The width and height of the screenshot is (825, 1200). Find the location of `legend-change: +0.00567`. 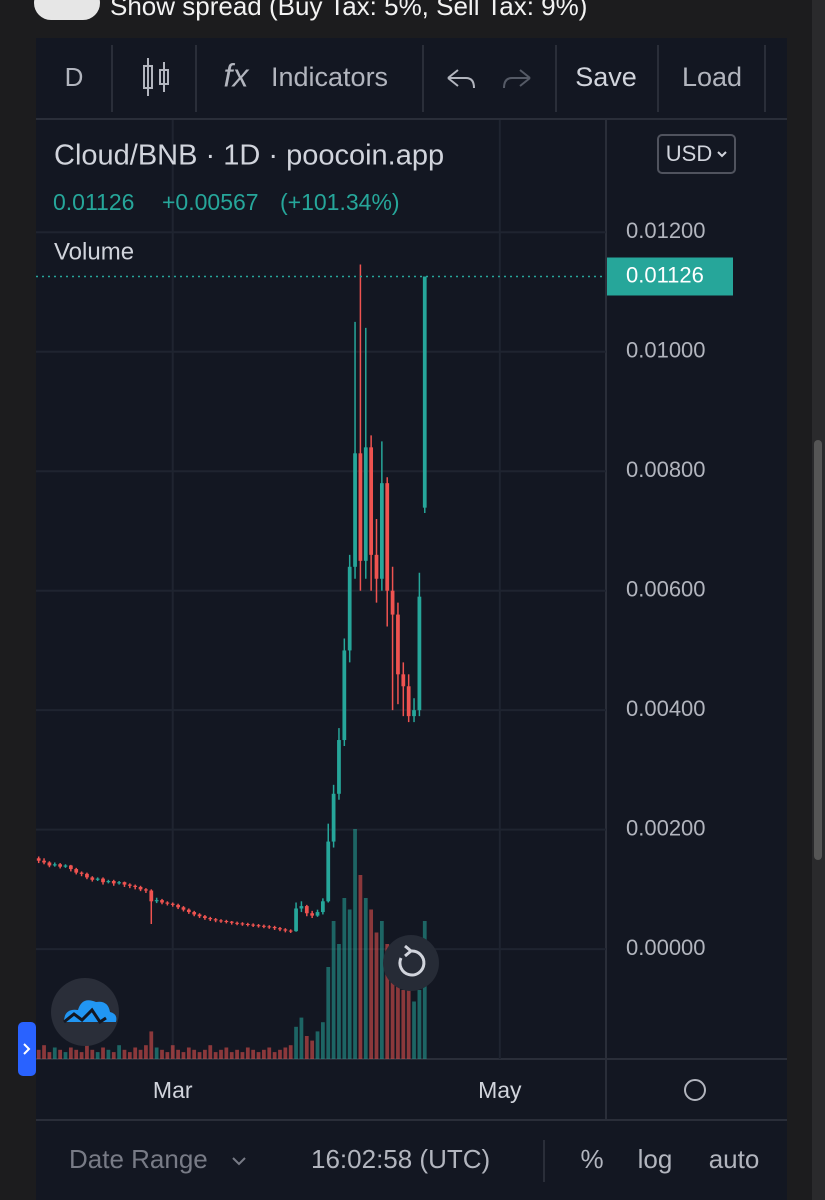

legend-change: +0.00567 is located at coordinates (210, 202).